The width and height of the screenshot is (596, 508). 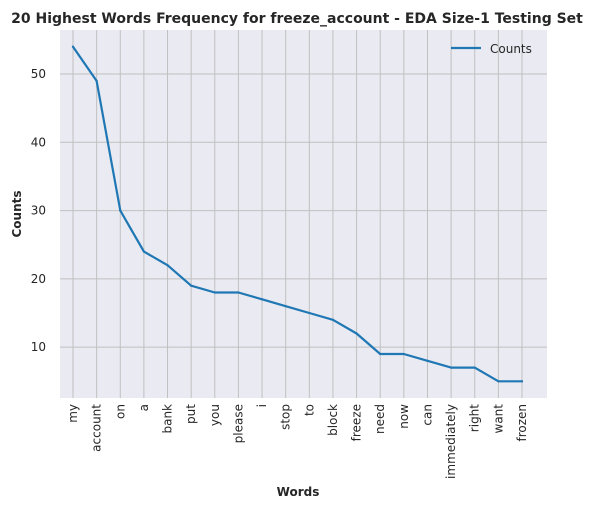 What do you see at coordinates (404, 416) in the screenshot?
I see `x-tick-label: now` at bounding box center [404, 416].